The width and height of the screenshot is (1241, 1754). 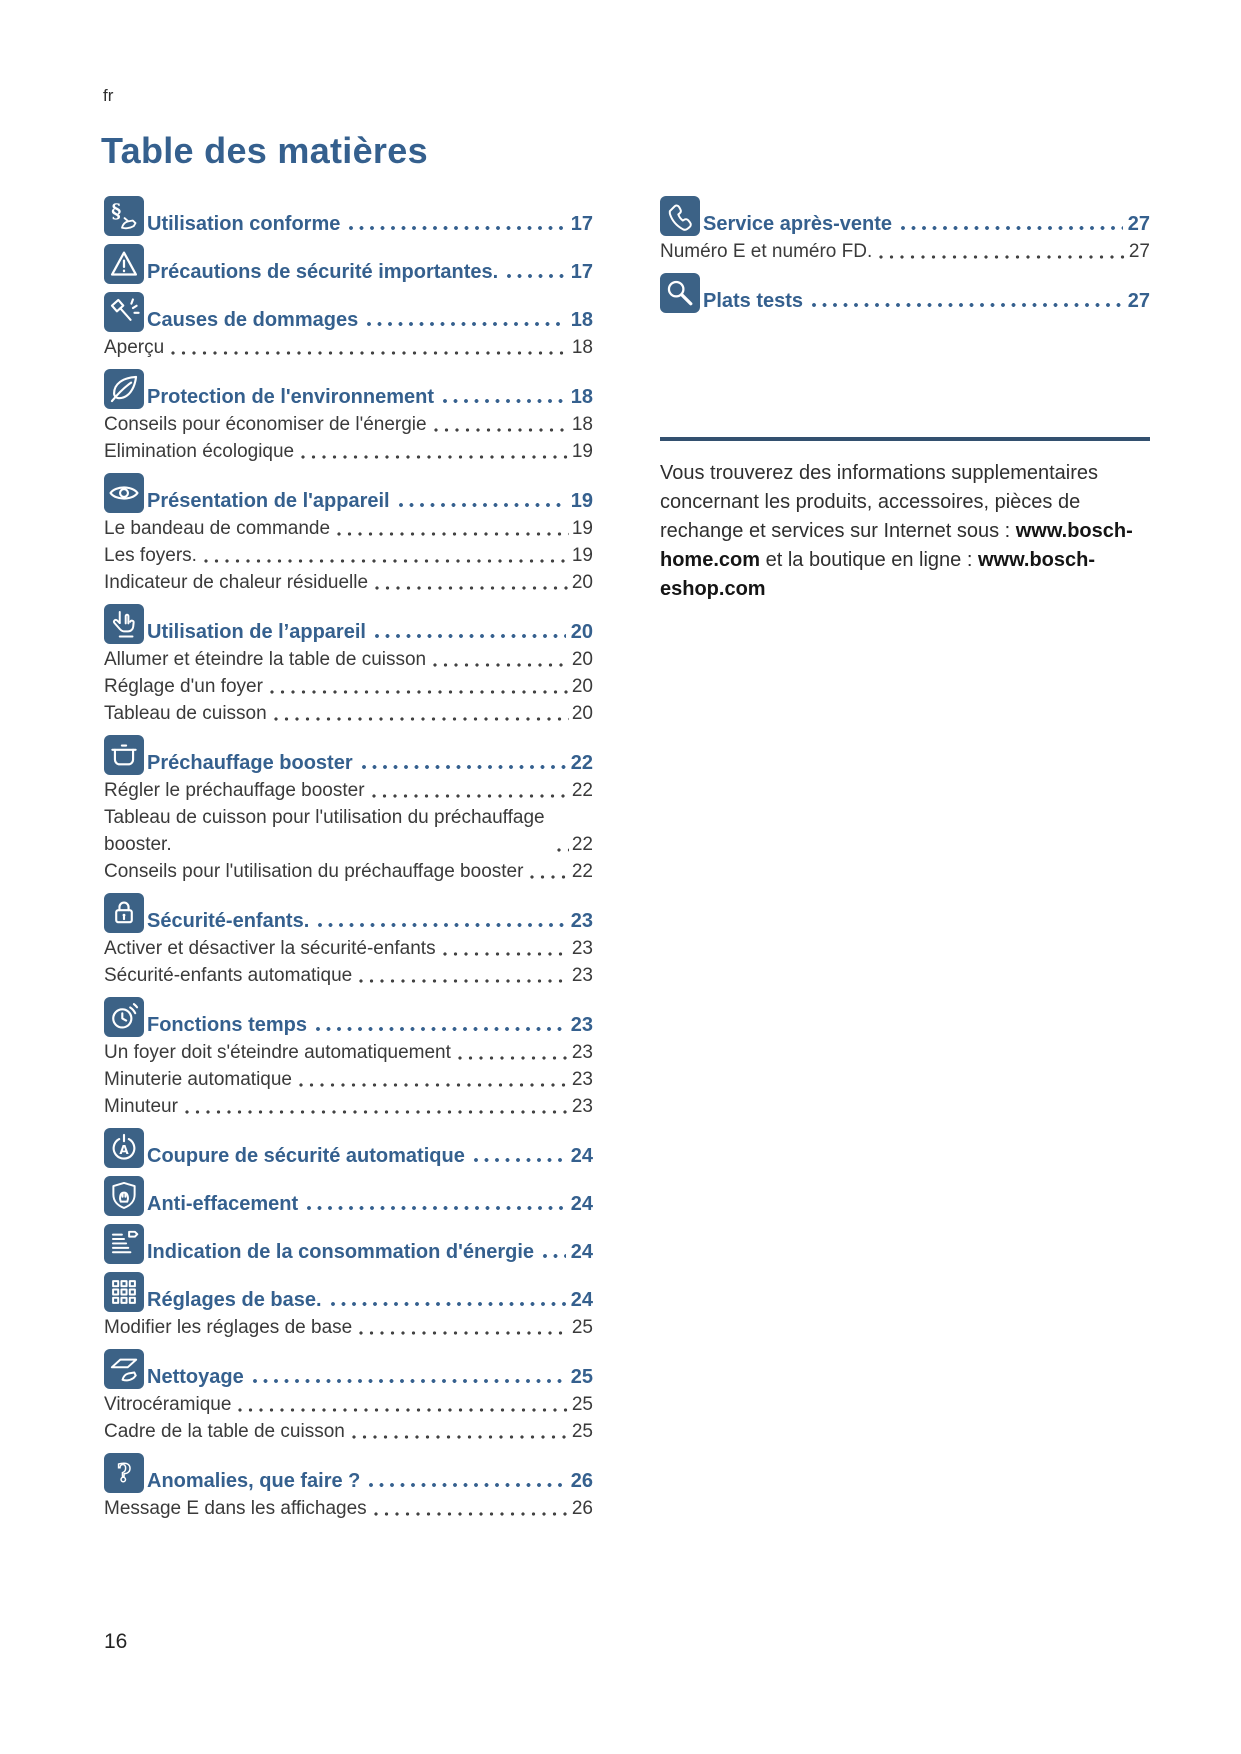 I want to click on toc-subentry: Les foyers. 19, so click(x=348, y=555).